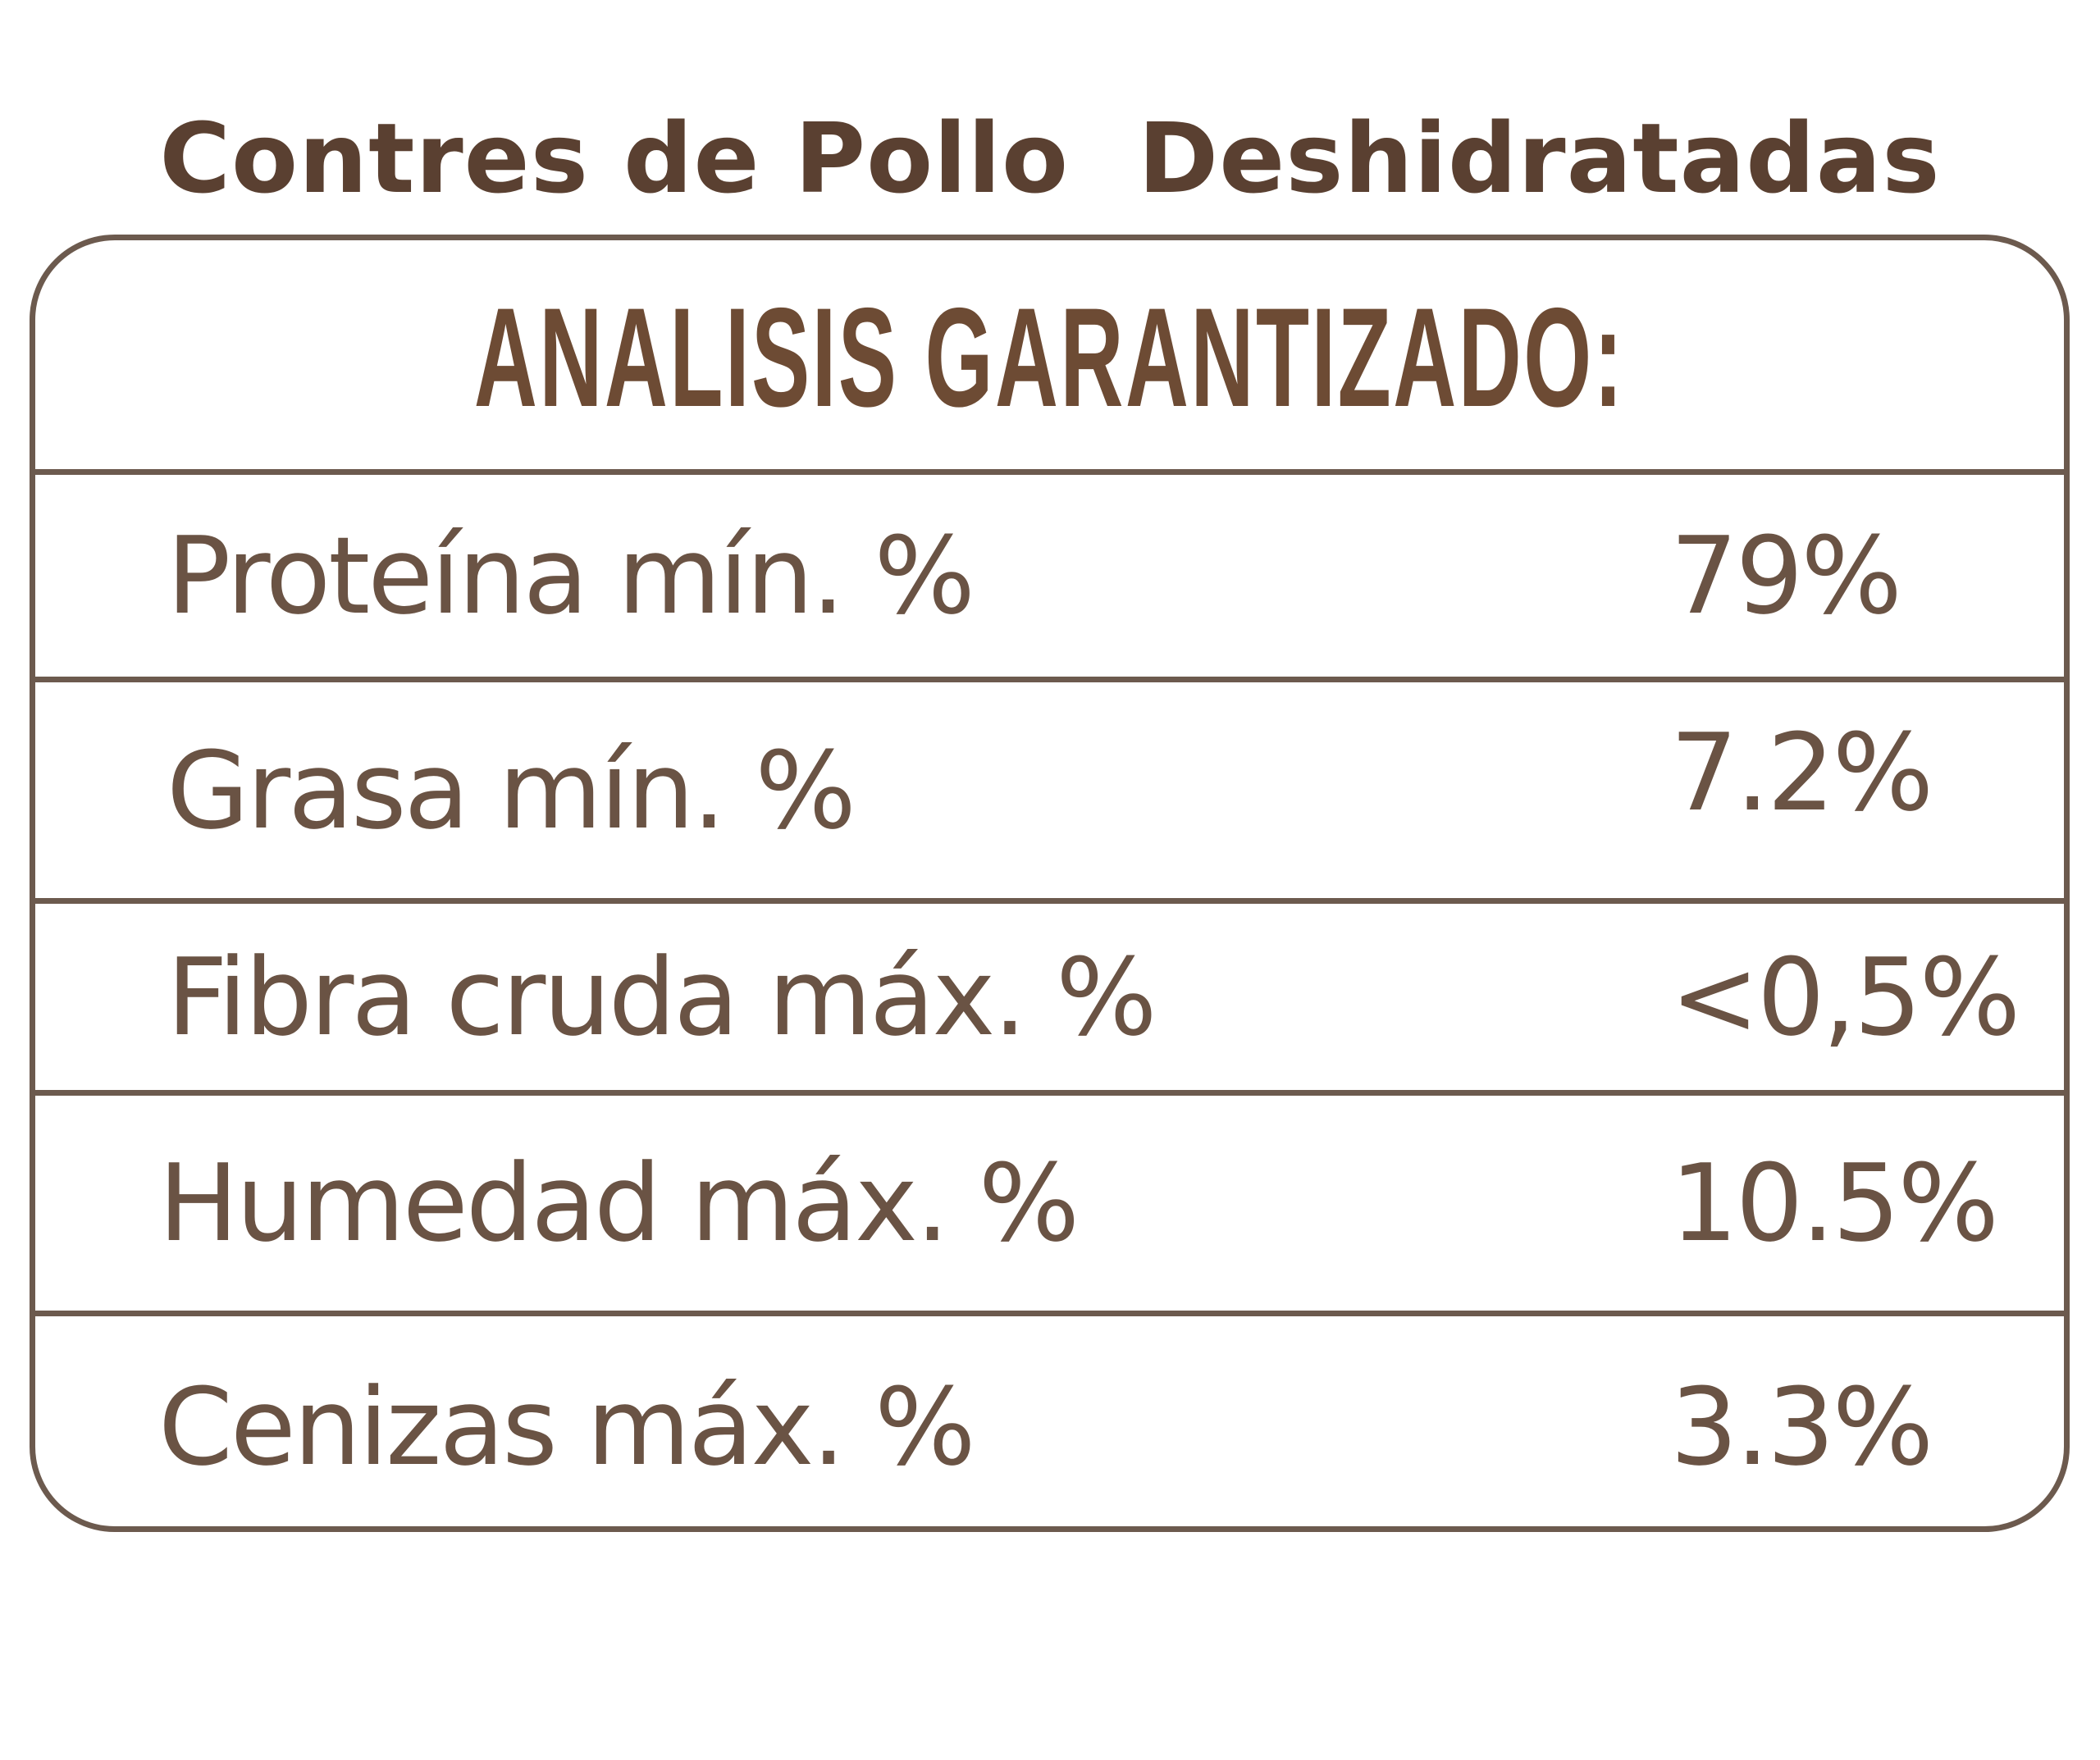  I want to click on table-row-moisture: Humedad máx. % 10.5%, so click(1049, 1200).